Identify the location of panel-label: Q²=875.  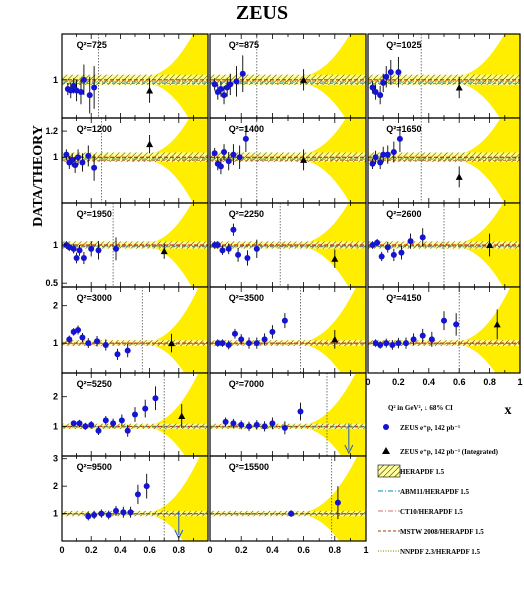
(244, 45).